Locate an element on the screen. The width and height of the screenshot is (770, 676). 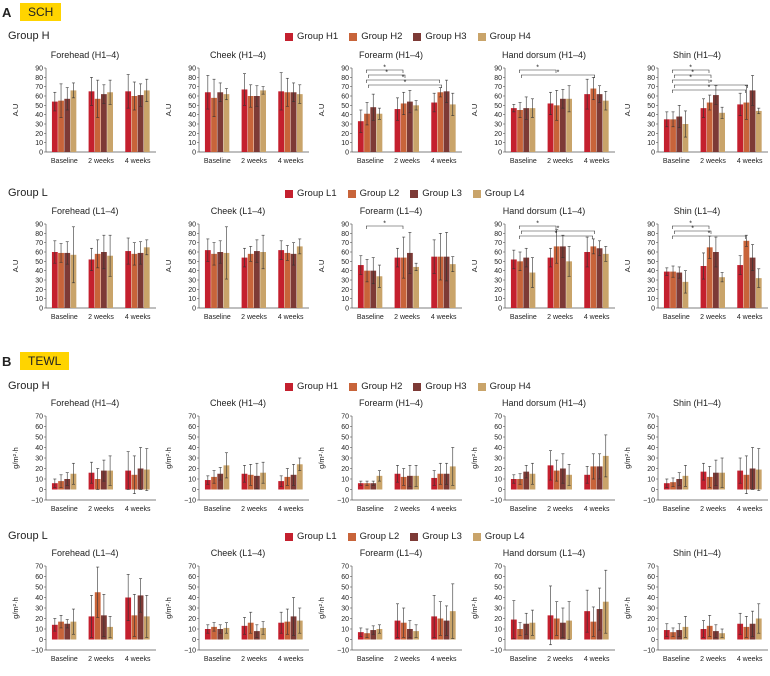
legend: Group H1 Group H2 Group H3 Group H4 is located at coordinates (413, 386).